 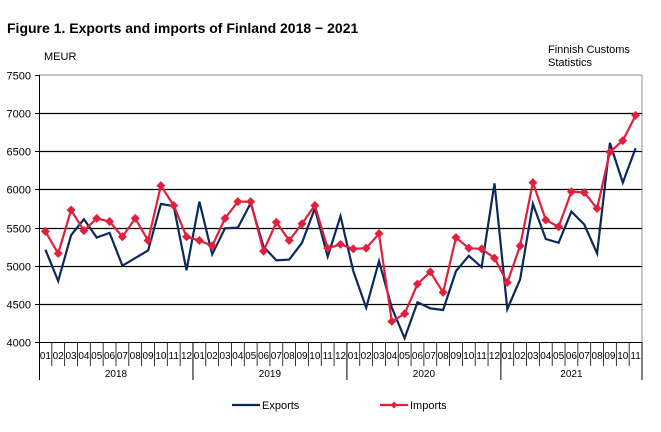 What do you see at coordinates (339, 406) in the screenshot?
I see `legend: Exports Imports` at bounding box center [339, 406].